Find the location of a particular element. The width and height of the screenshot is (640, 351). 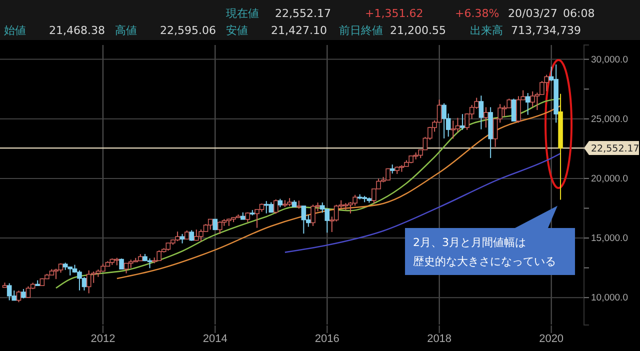

x-tick-label: 2018 is located at coordinates (439, 338).